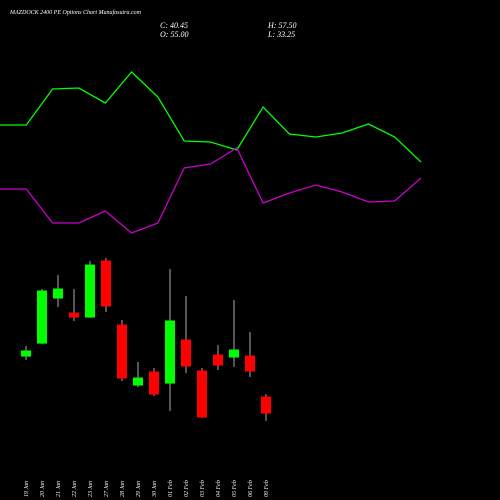  Describe the element at coordinates (123, 489) in the screenshot. I see `x-tick-label: 28 Jan` at that location.